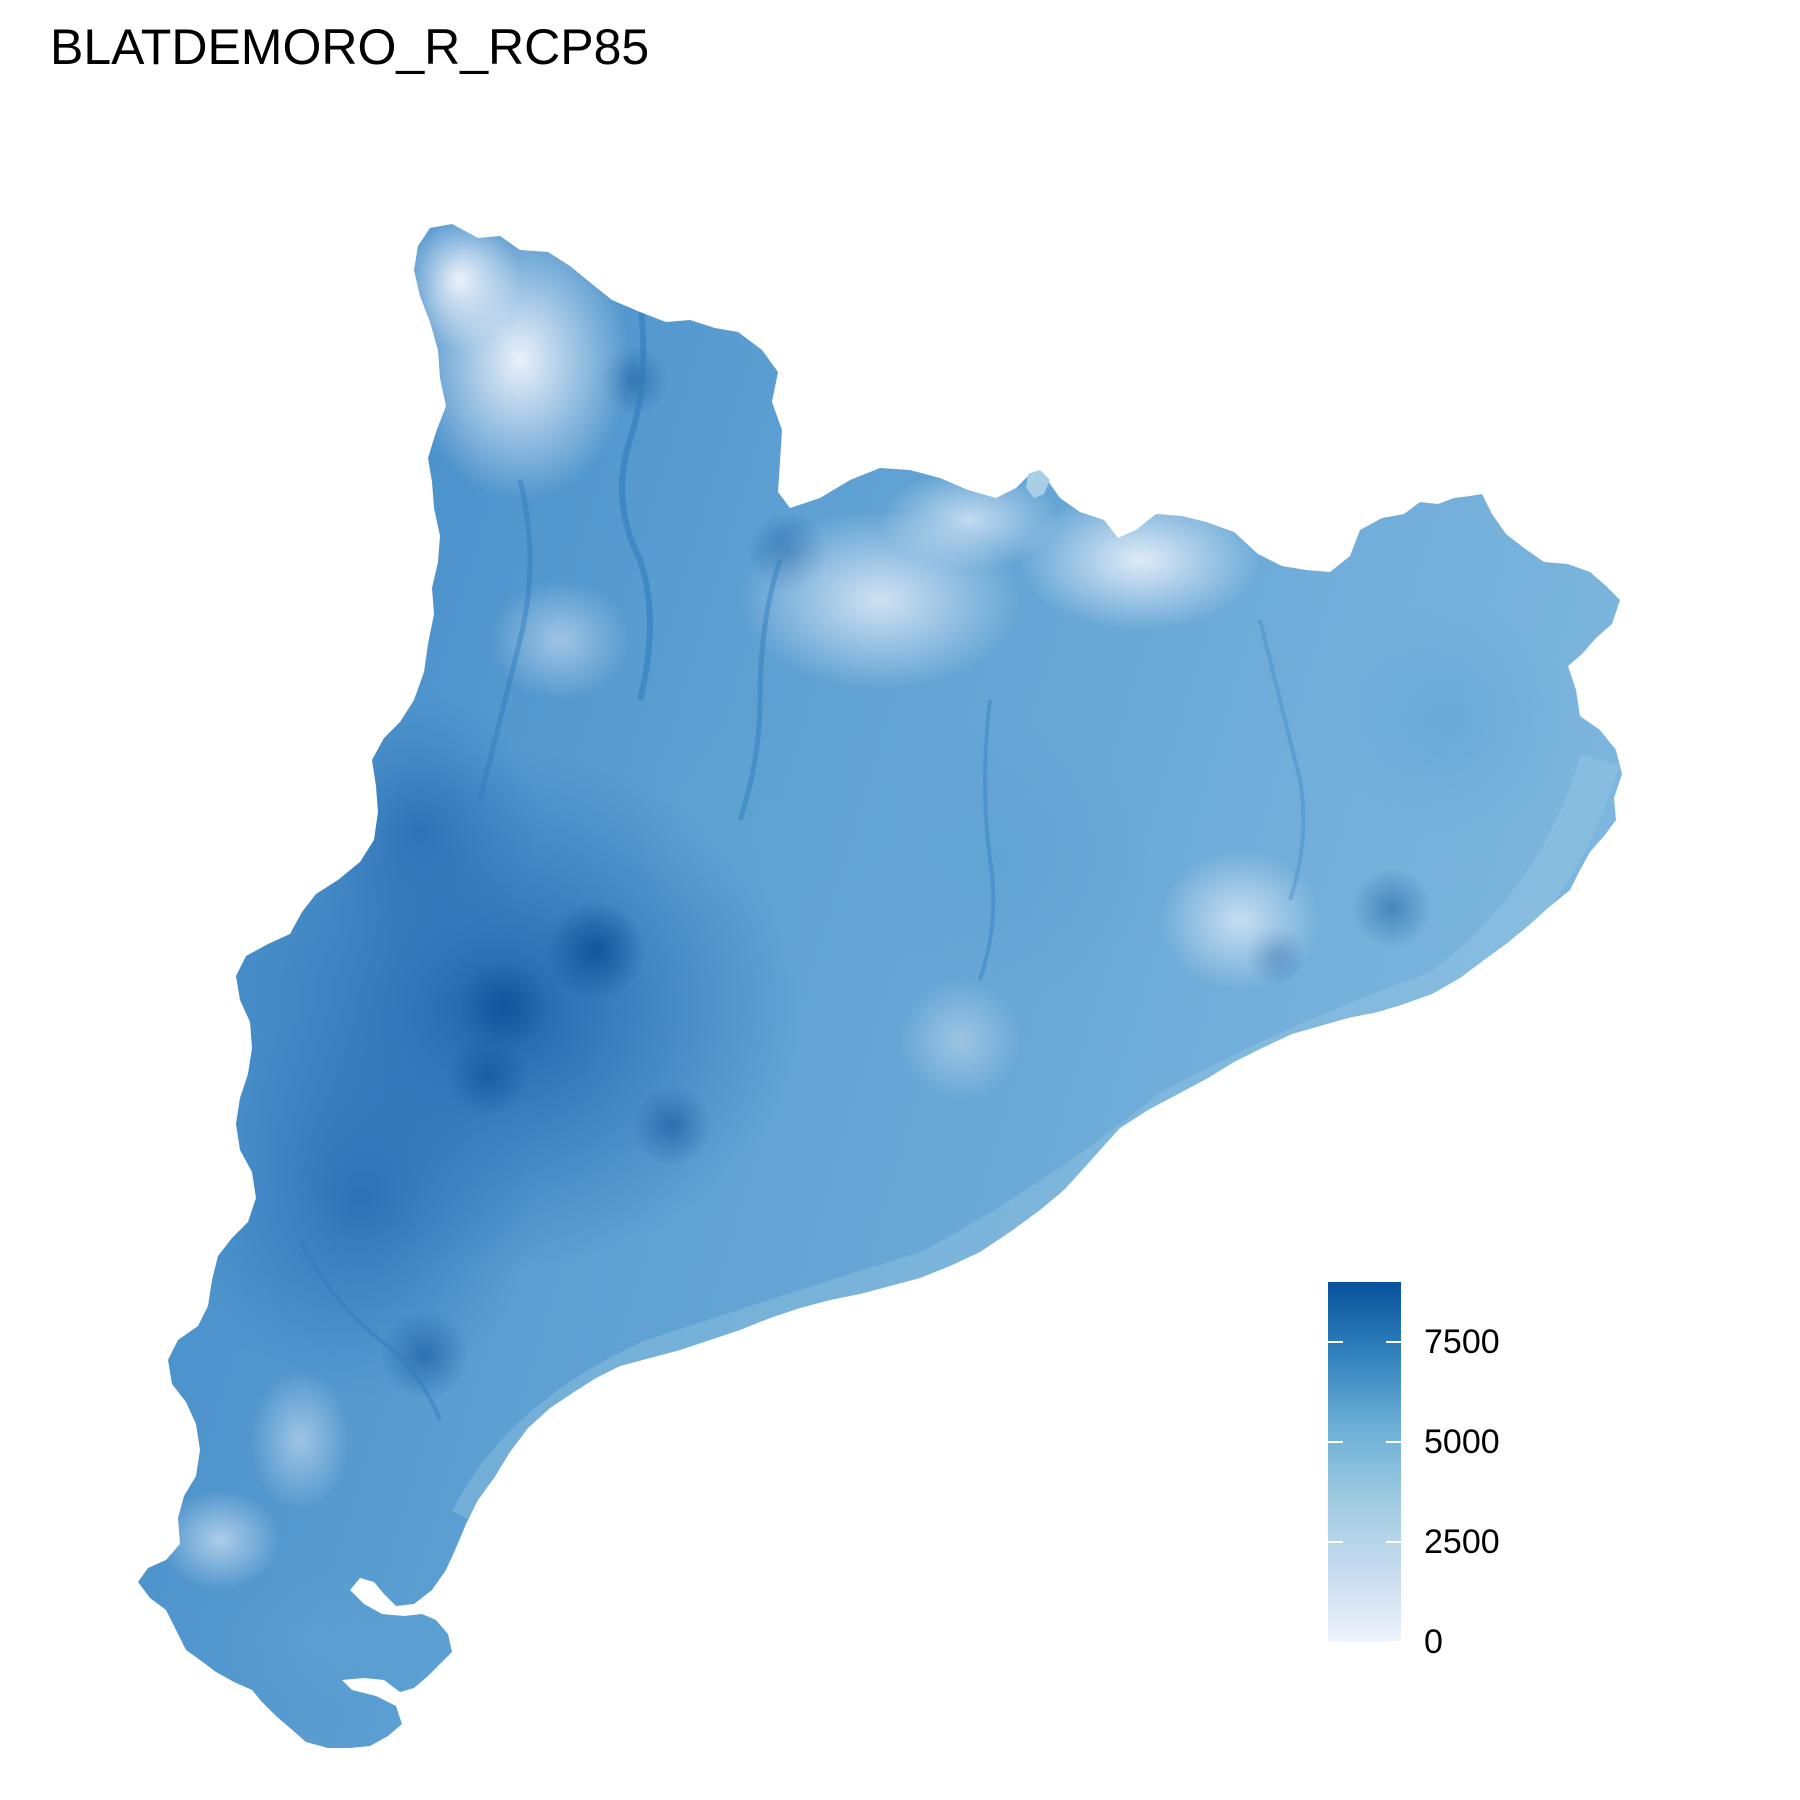 The image size is (1800, 1800). I want to click on legend-label: 0, so click(1433, 1642).